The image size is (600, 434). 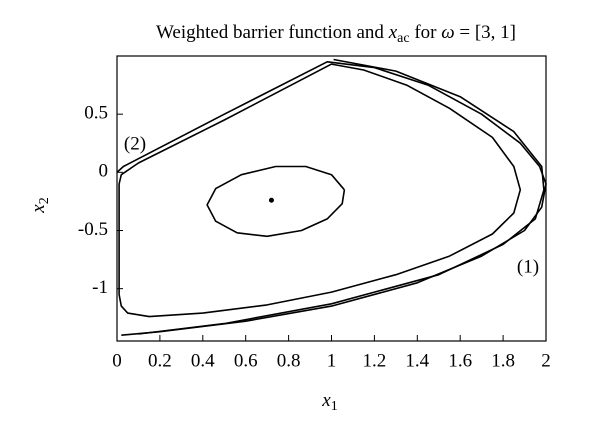 What do you see at coordinates (334, 406) in the screenshot?
I see `label-part: 1` at bounding box center [334, 406].